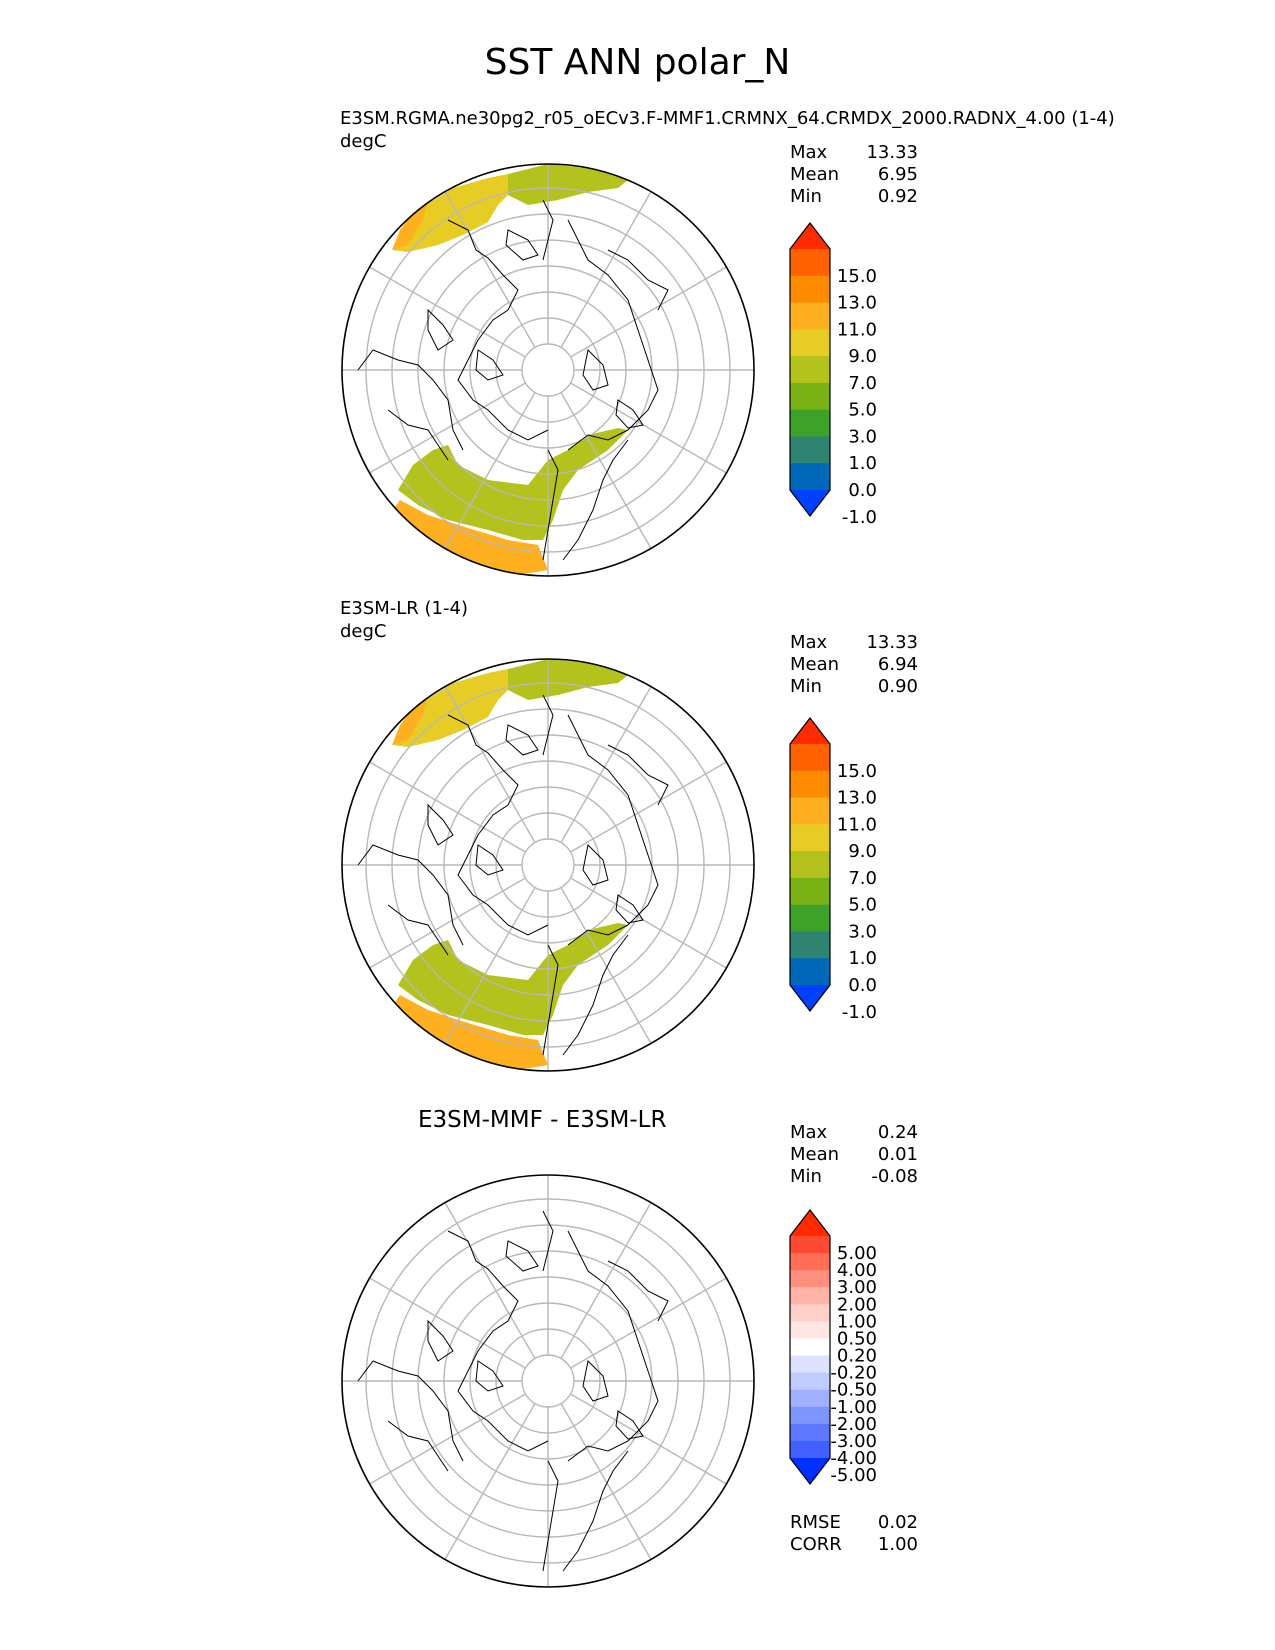  Describe the element at coordinates (470, 1032) in the screenshot. I see `sst-region-pacific` at that location.